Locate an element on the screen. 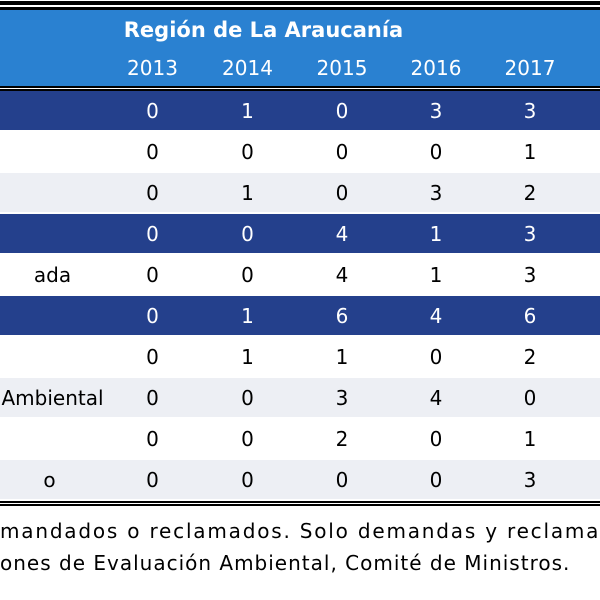  year-header: 2014 is located at coordinates (247, 68).